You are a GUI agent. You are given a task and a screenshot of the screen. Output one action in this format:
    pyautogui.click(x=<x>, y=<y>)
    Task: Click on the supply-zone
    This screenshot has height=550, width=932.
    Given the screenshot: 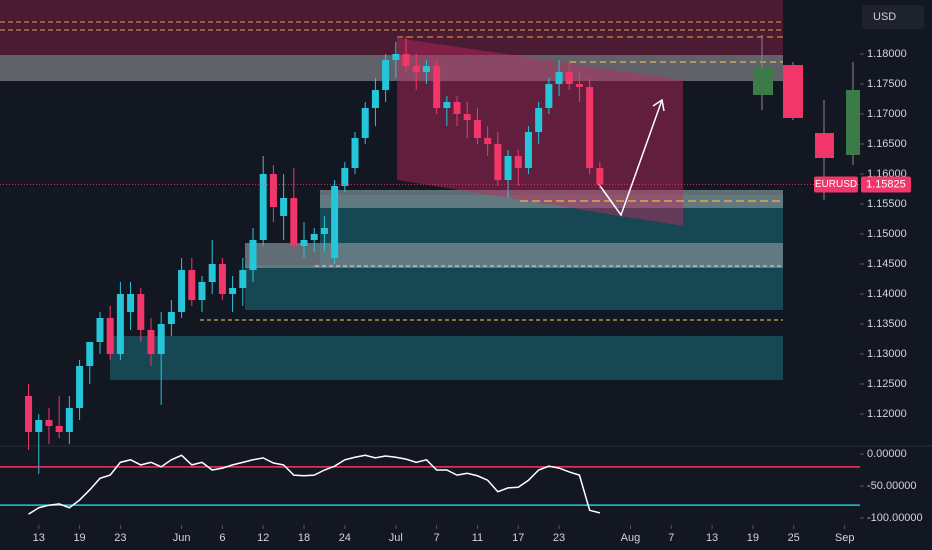 What is the action you would take?
    pyautogui.click(x=391, y=27)
    